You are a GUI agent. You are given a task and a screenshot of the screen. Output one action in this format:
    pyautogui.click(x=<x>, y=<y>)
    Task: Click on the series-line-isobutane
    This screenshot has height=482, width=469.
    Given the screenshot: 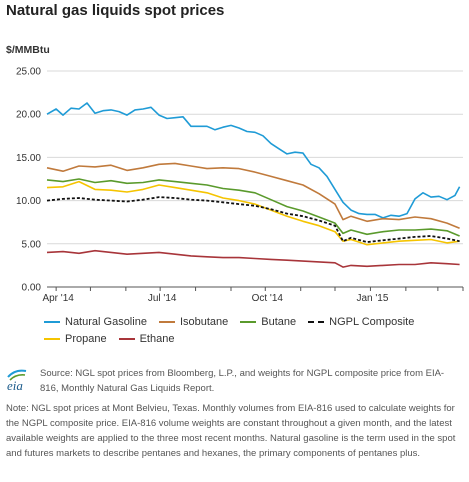 What is the action you would take?
    pyautogui.click(x=253, y=195)
    